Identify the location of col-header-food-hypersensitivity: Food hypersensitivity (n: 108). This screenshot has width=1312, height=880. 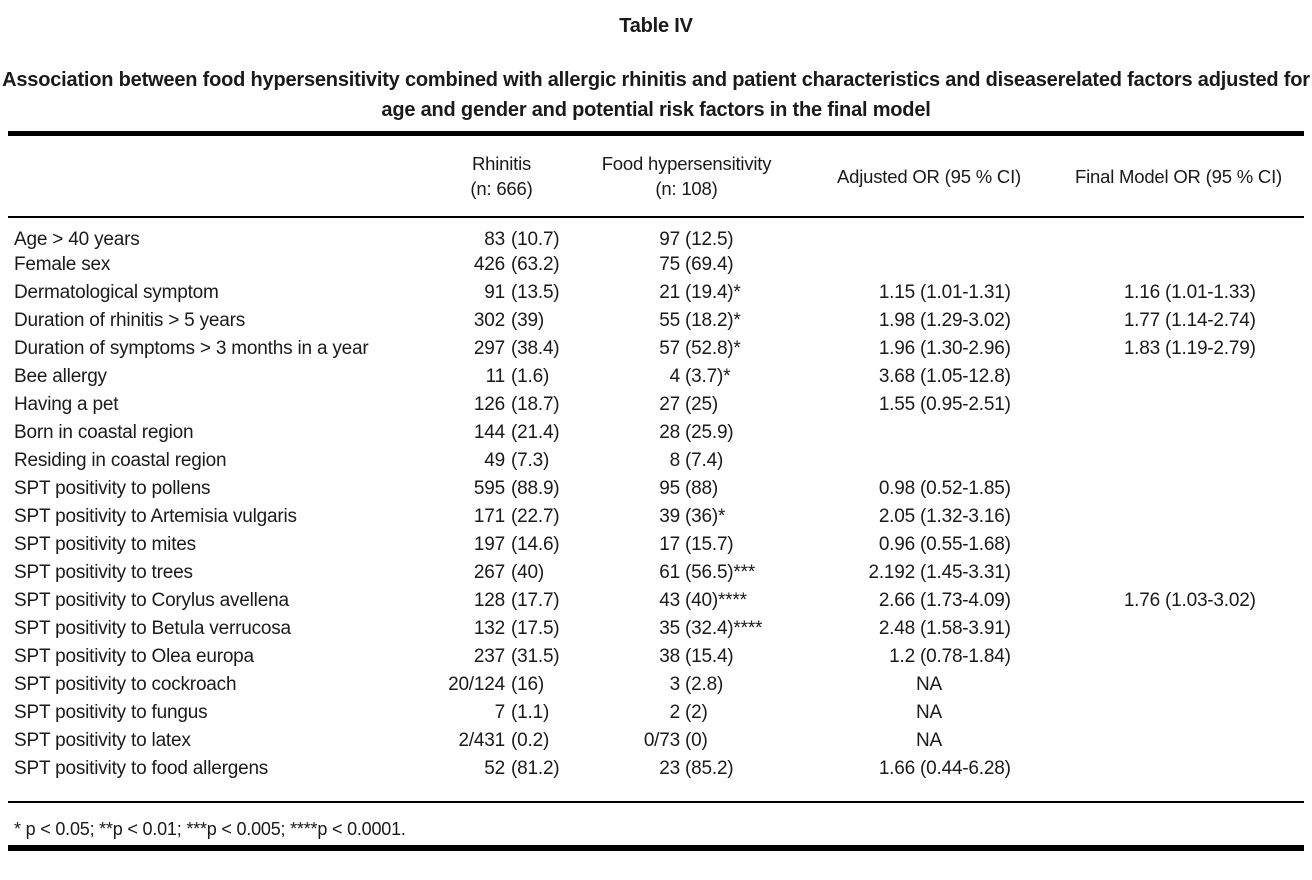
(686, 176).